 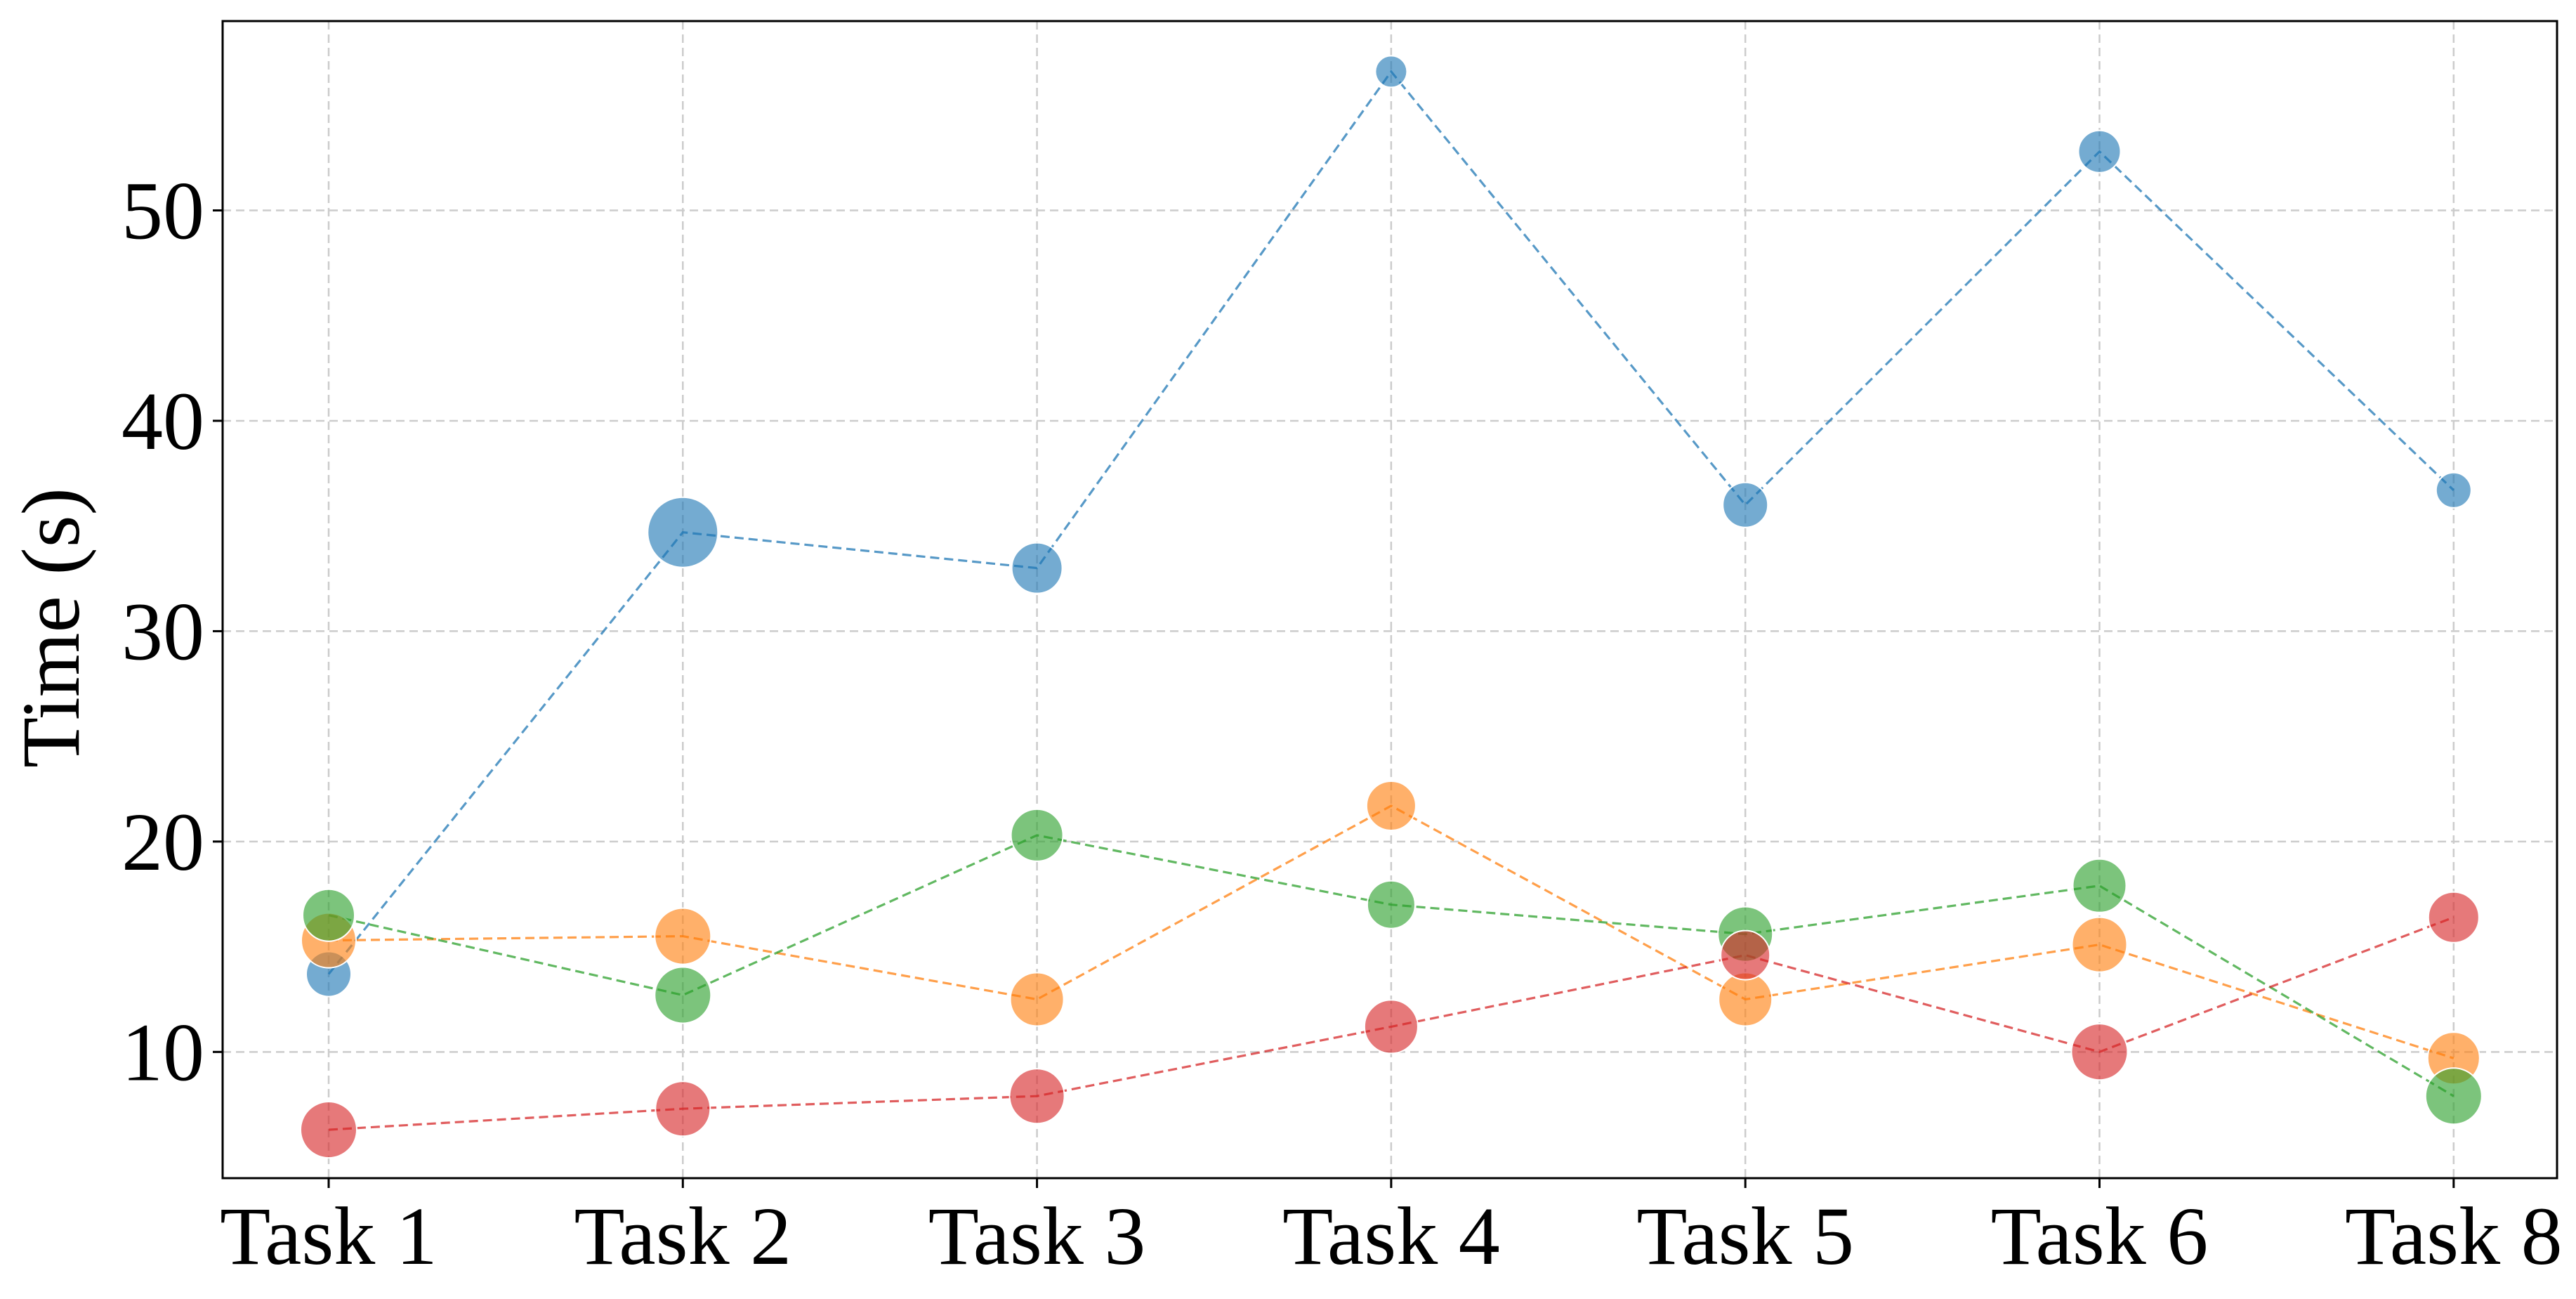 What do you see at coordinates (162, 211) in the screenshot?
I see `y-tick-label: 50` at bounding box center [162, 211].